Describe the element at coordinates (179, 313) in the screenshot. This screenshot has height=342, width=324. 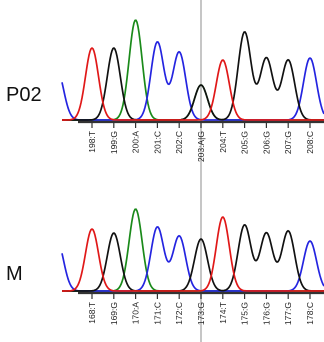
I see `tick-label: 172:C` at that location.